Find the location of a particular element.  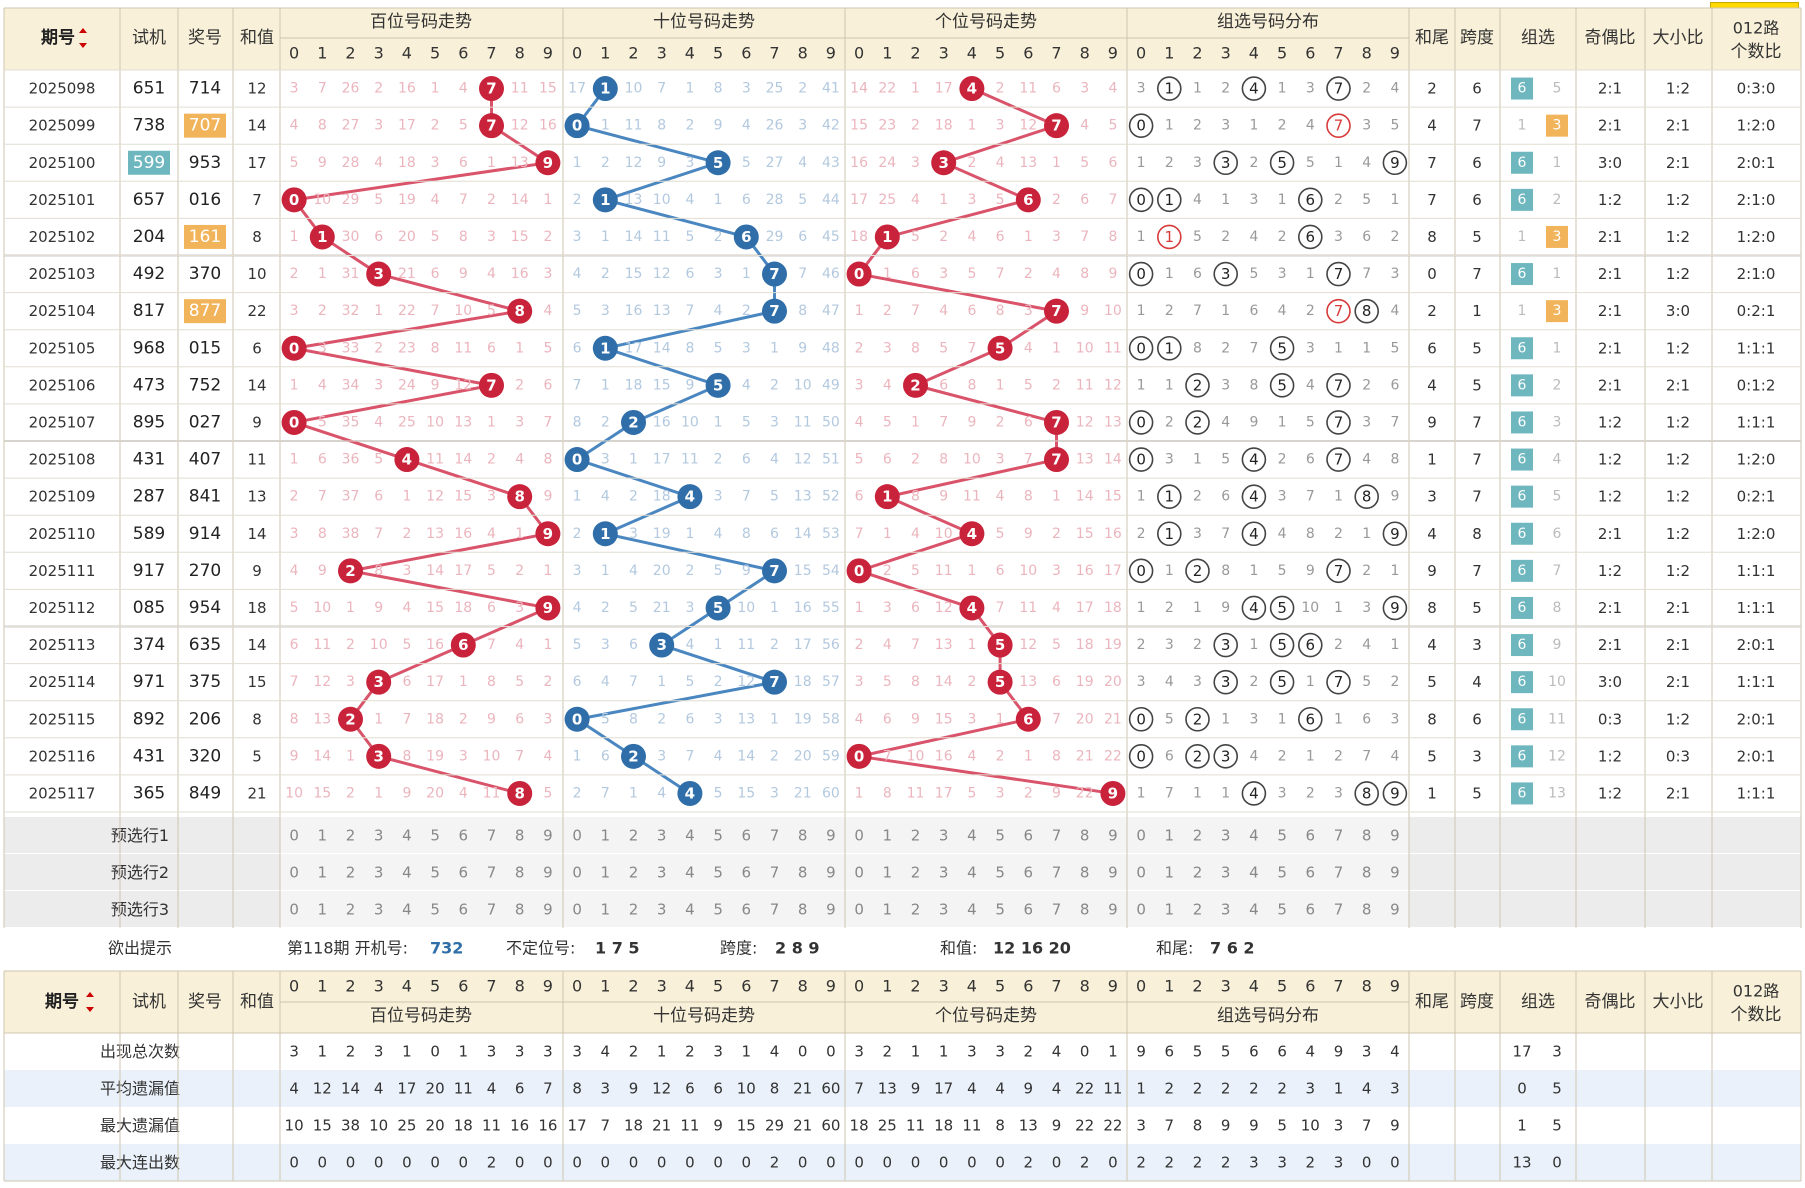

prize-cell: 270 is located at coordinates (205, 571).